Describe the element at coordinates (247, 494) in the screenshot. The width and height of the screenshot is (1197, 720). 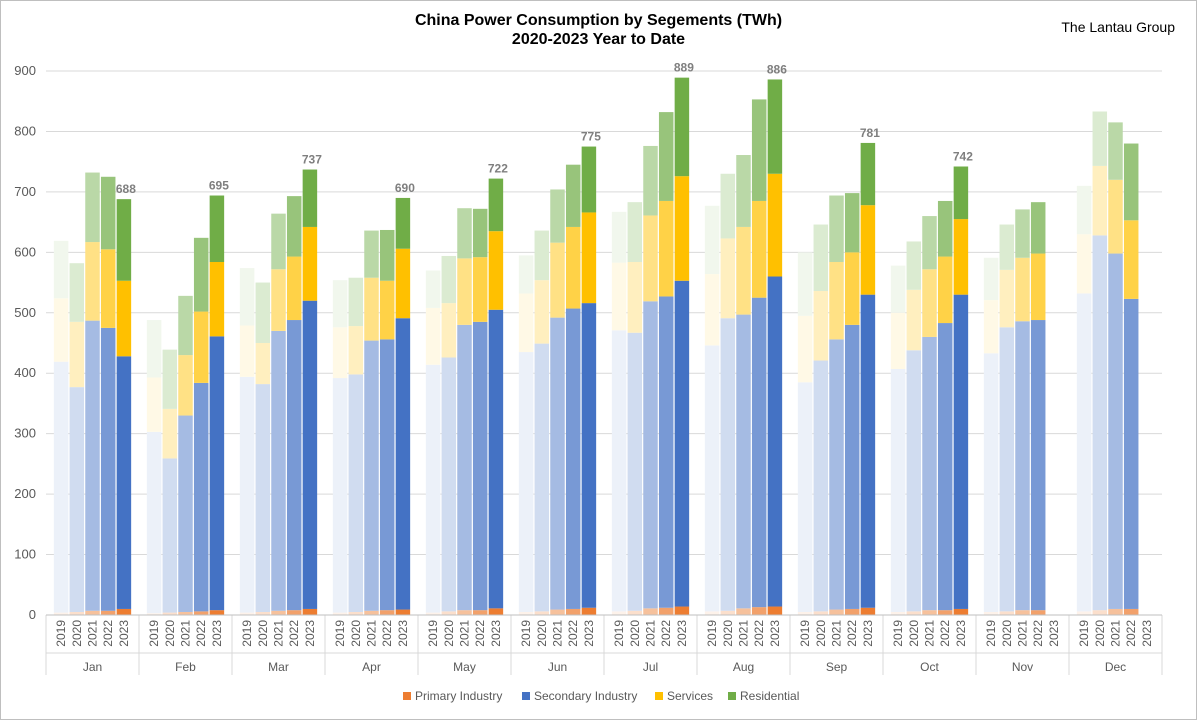
I see `bar-mar-2019-secondary-industry` at that location.